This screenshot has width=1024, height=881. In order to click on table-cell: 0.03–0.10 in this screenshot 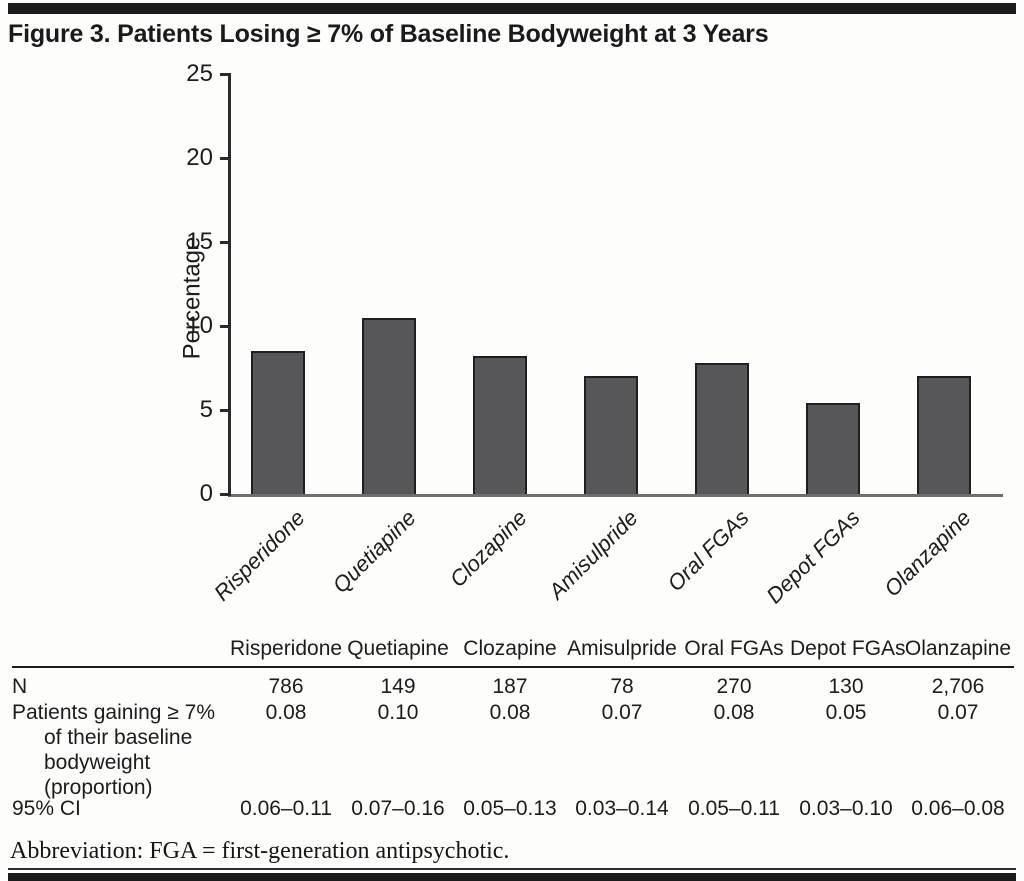, I will do `click(846, 808)`.